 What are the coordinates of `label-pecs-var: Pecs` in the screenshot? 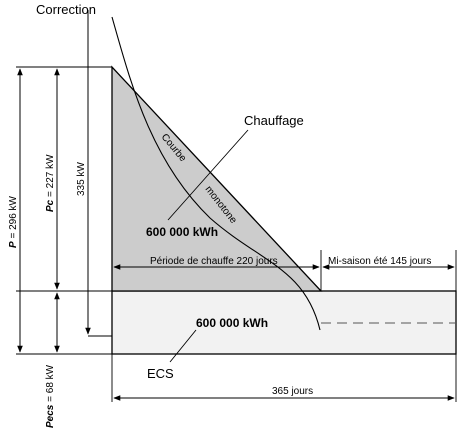 It's located at (50, 416).